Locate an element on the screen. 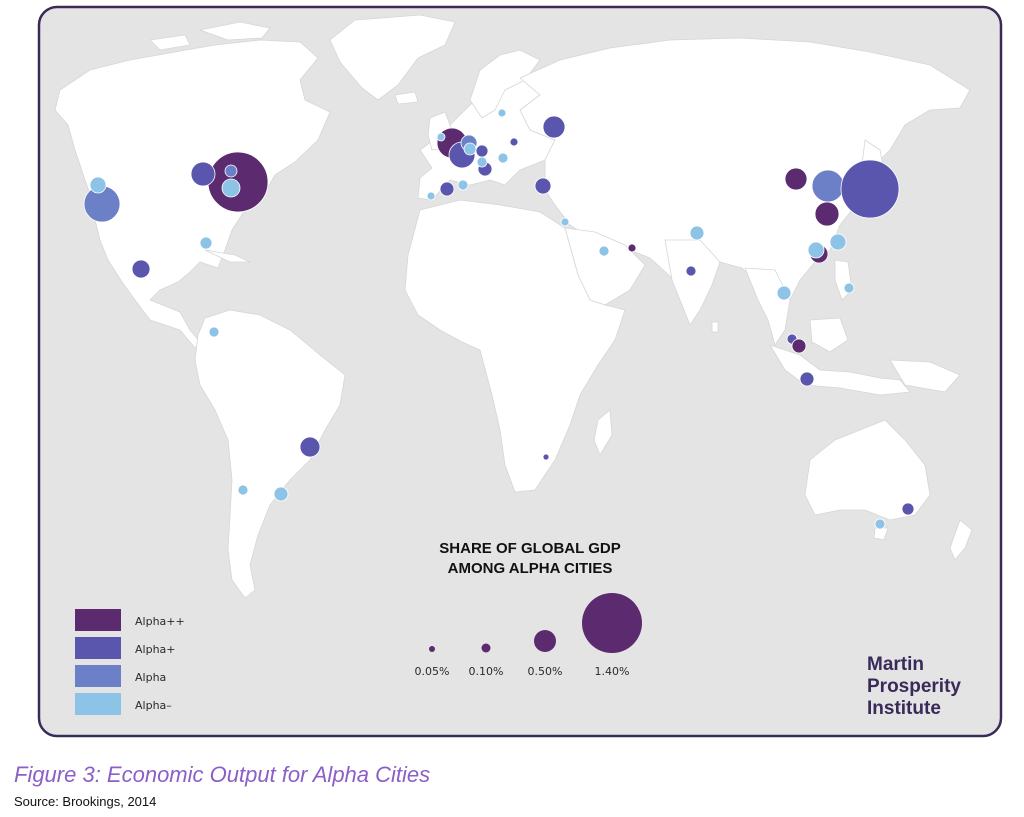  legend-swatch-alpha-plus-plus is located at coordinates (98, 620).